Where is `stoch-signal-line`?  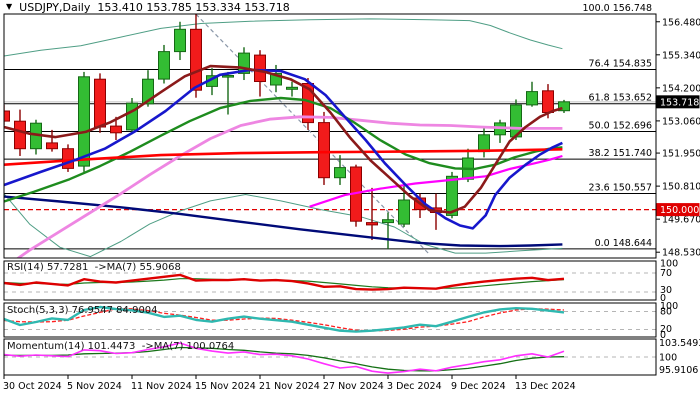
stoch-signal-line is located at coordinates (284, 320).